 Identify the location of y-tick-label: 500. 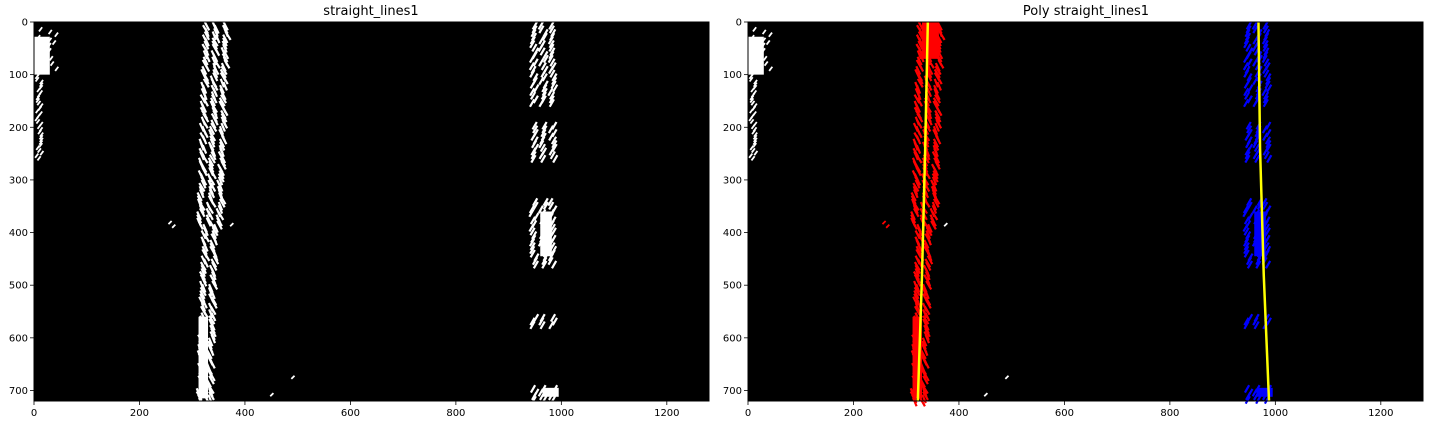
(18, 286).